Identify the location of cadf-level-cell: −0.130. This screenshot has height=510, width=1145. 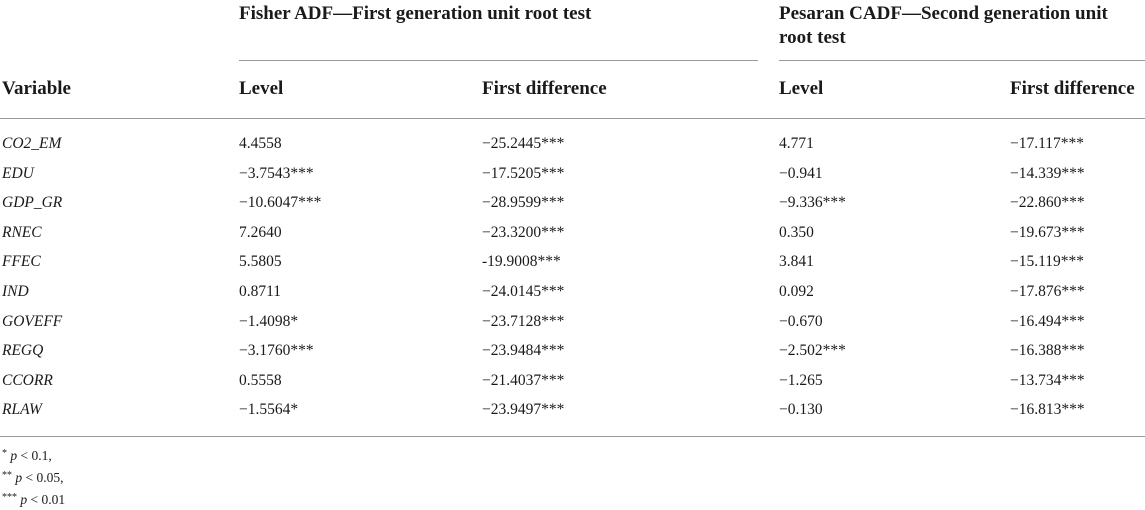
(801, 410).